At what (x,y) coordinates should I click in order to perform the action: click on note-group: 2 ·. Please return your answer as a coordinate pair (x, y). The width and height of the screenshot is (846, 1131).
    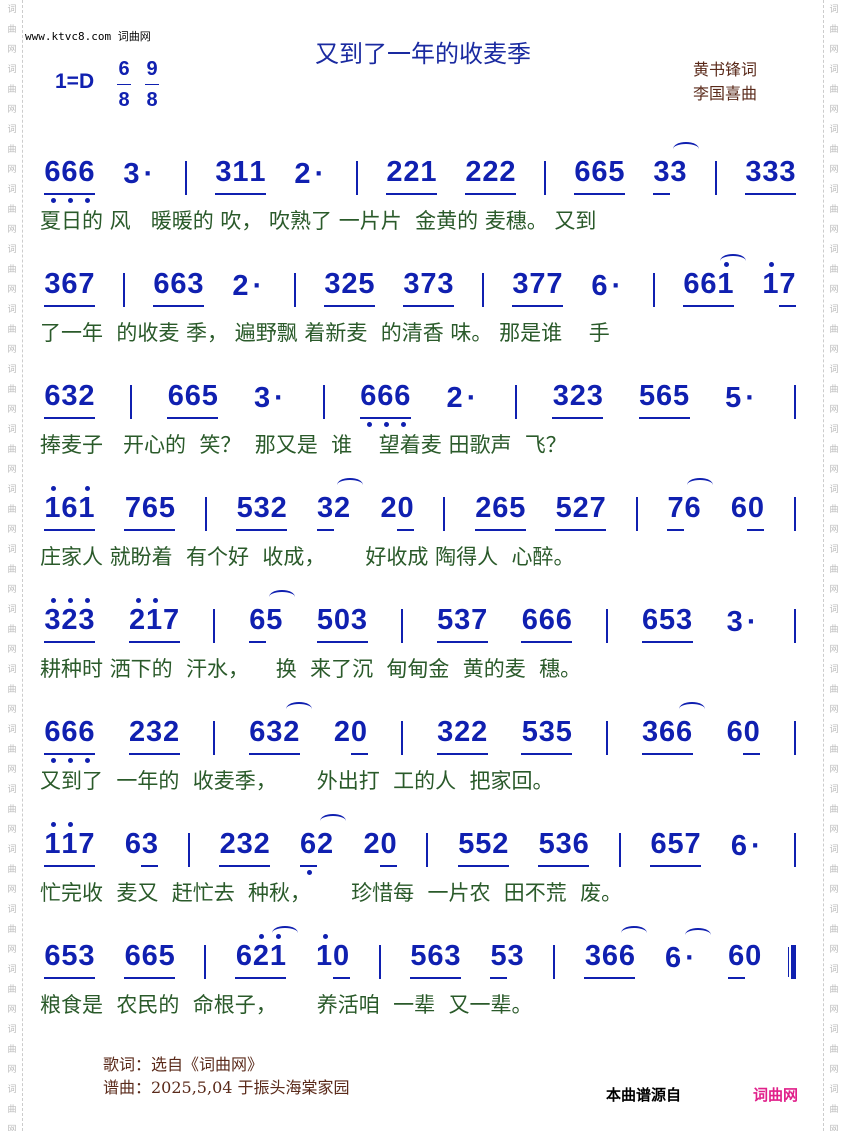
    Looking at the image, I should click on (311, 176).